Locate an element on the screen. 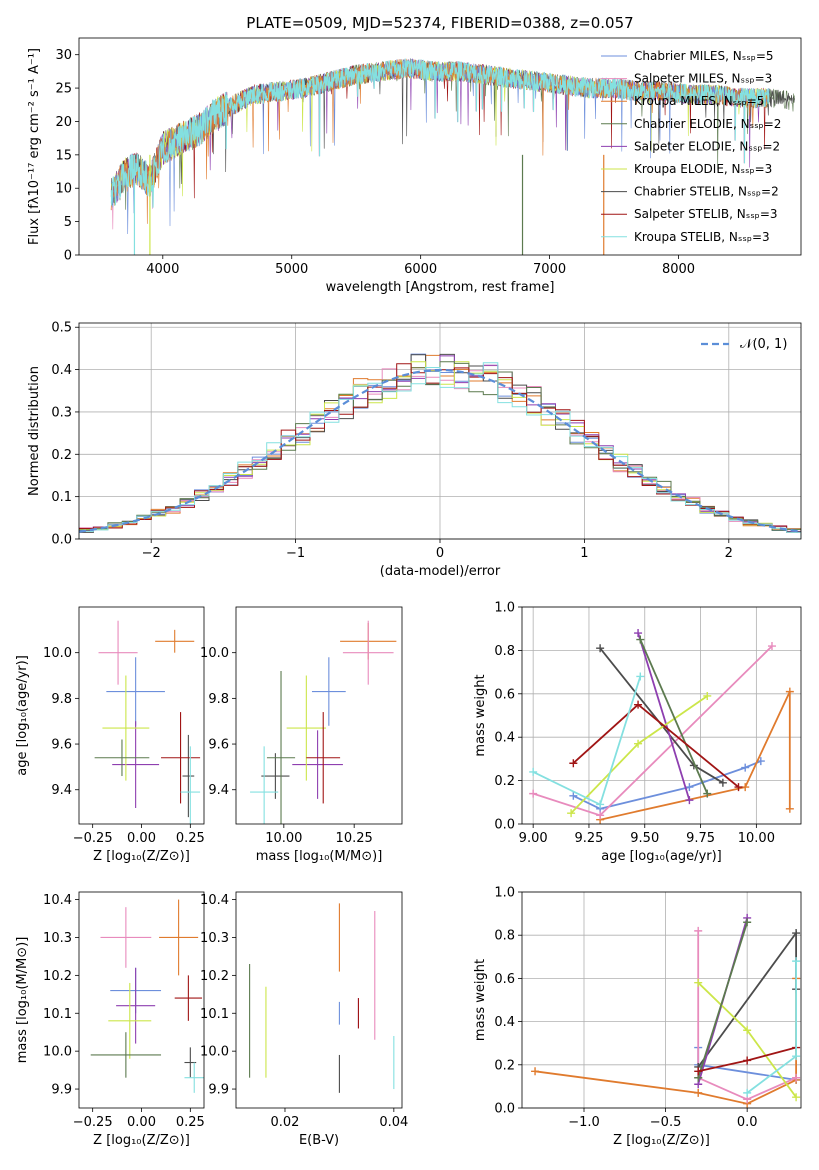  legend-label: Chabrier ELODIE, Nₛₛₚ=2 is located at coordinates (707, 124).